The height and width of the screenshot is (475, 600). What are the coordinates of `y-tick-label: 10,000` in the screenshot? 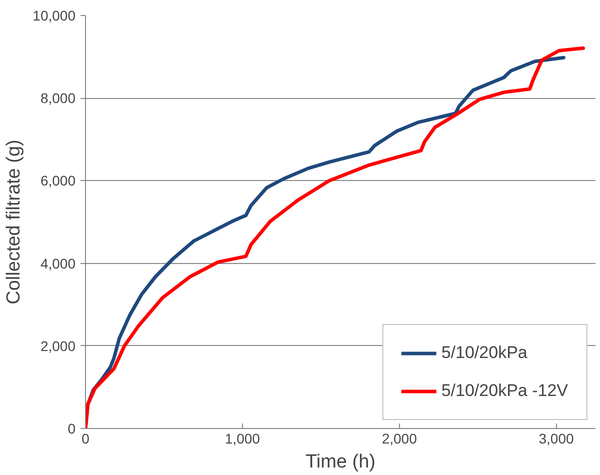 It's located at (54, 16).